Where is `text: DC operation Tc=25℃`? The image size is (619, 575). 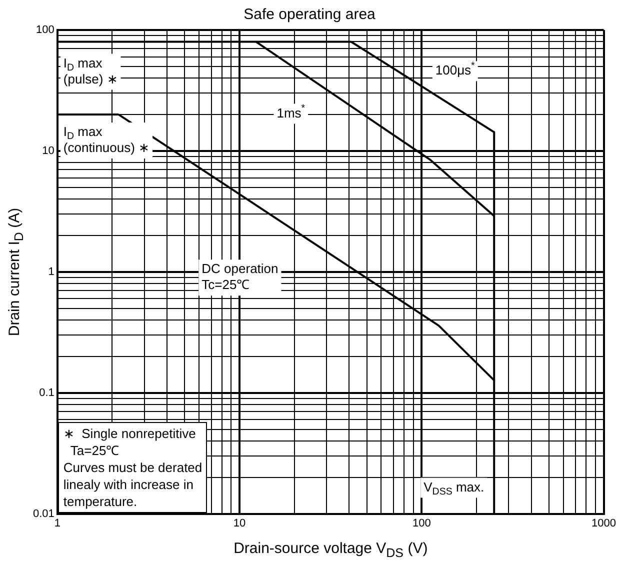
text: DC operation Tc=25℃ is located at coordinates (240, 276).